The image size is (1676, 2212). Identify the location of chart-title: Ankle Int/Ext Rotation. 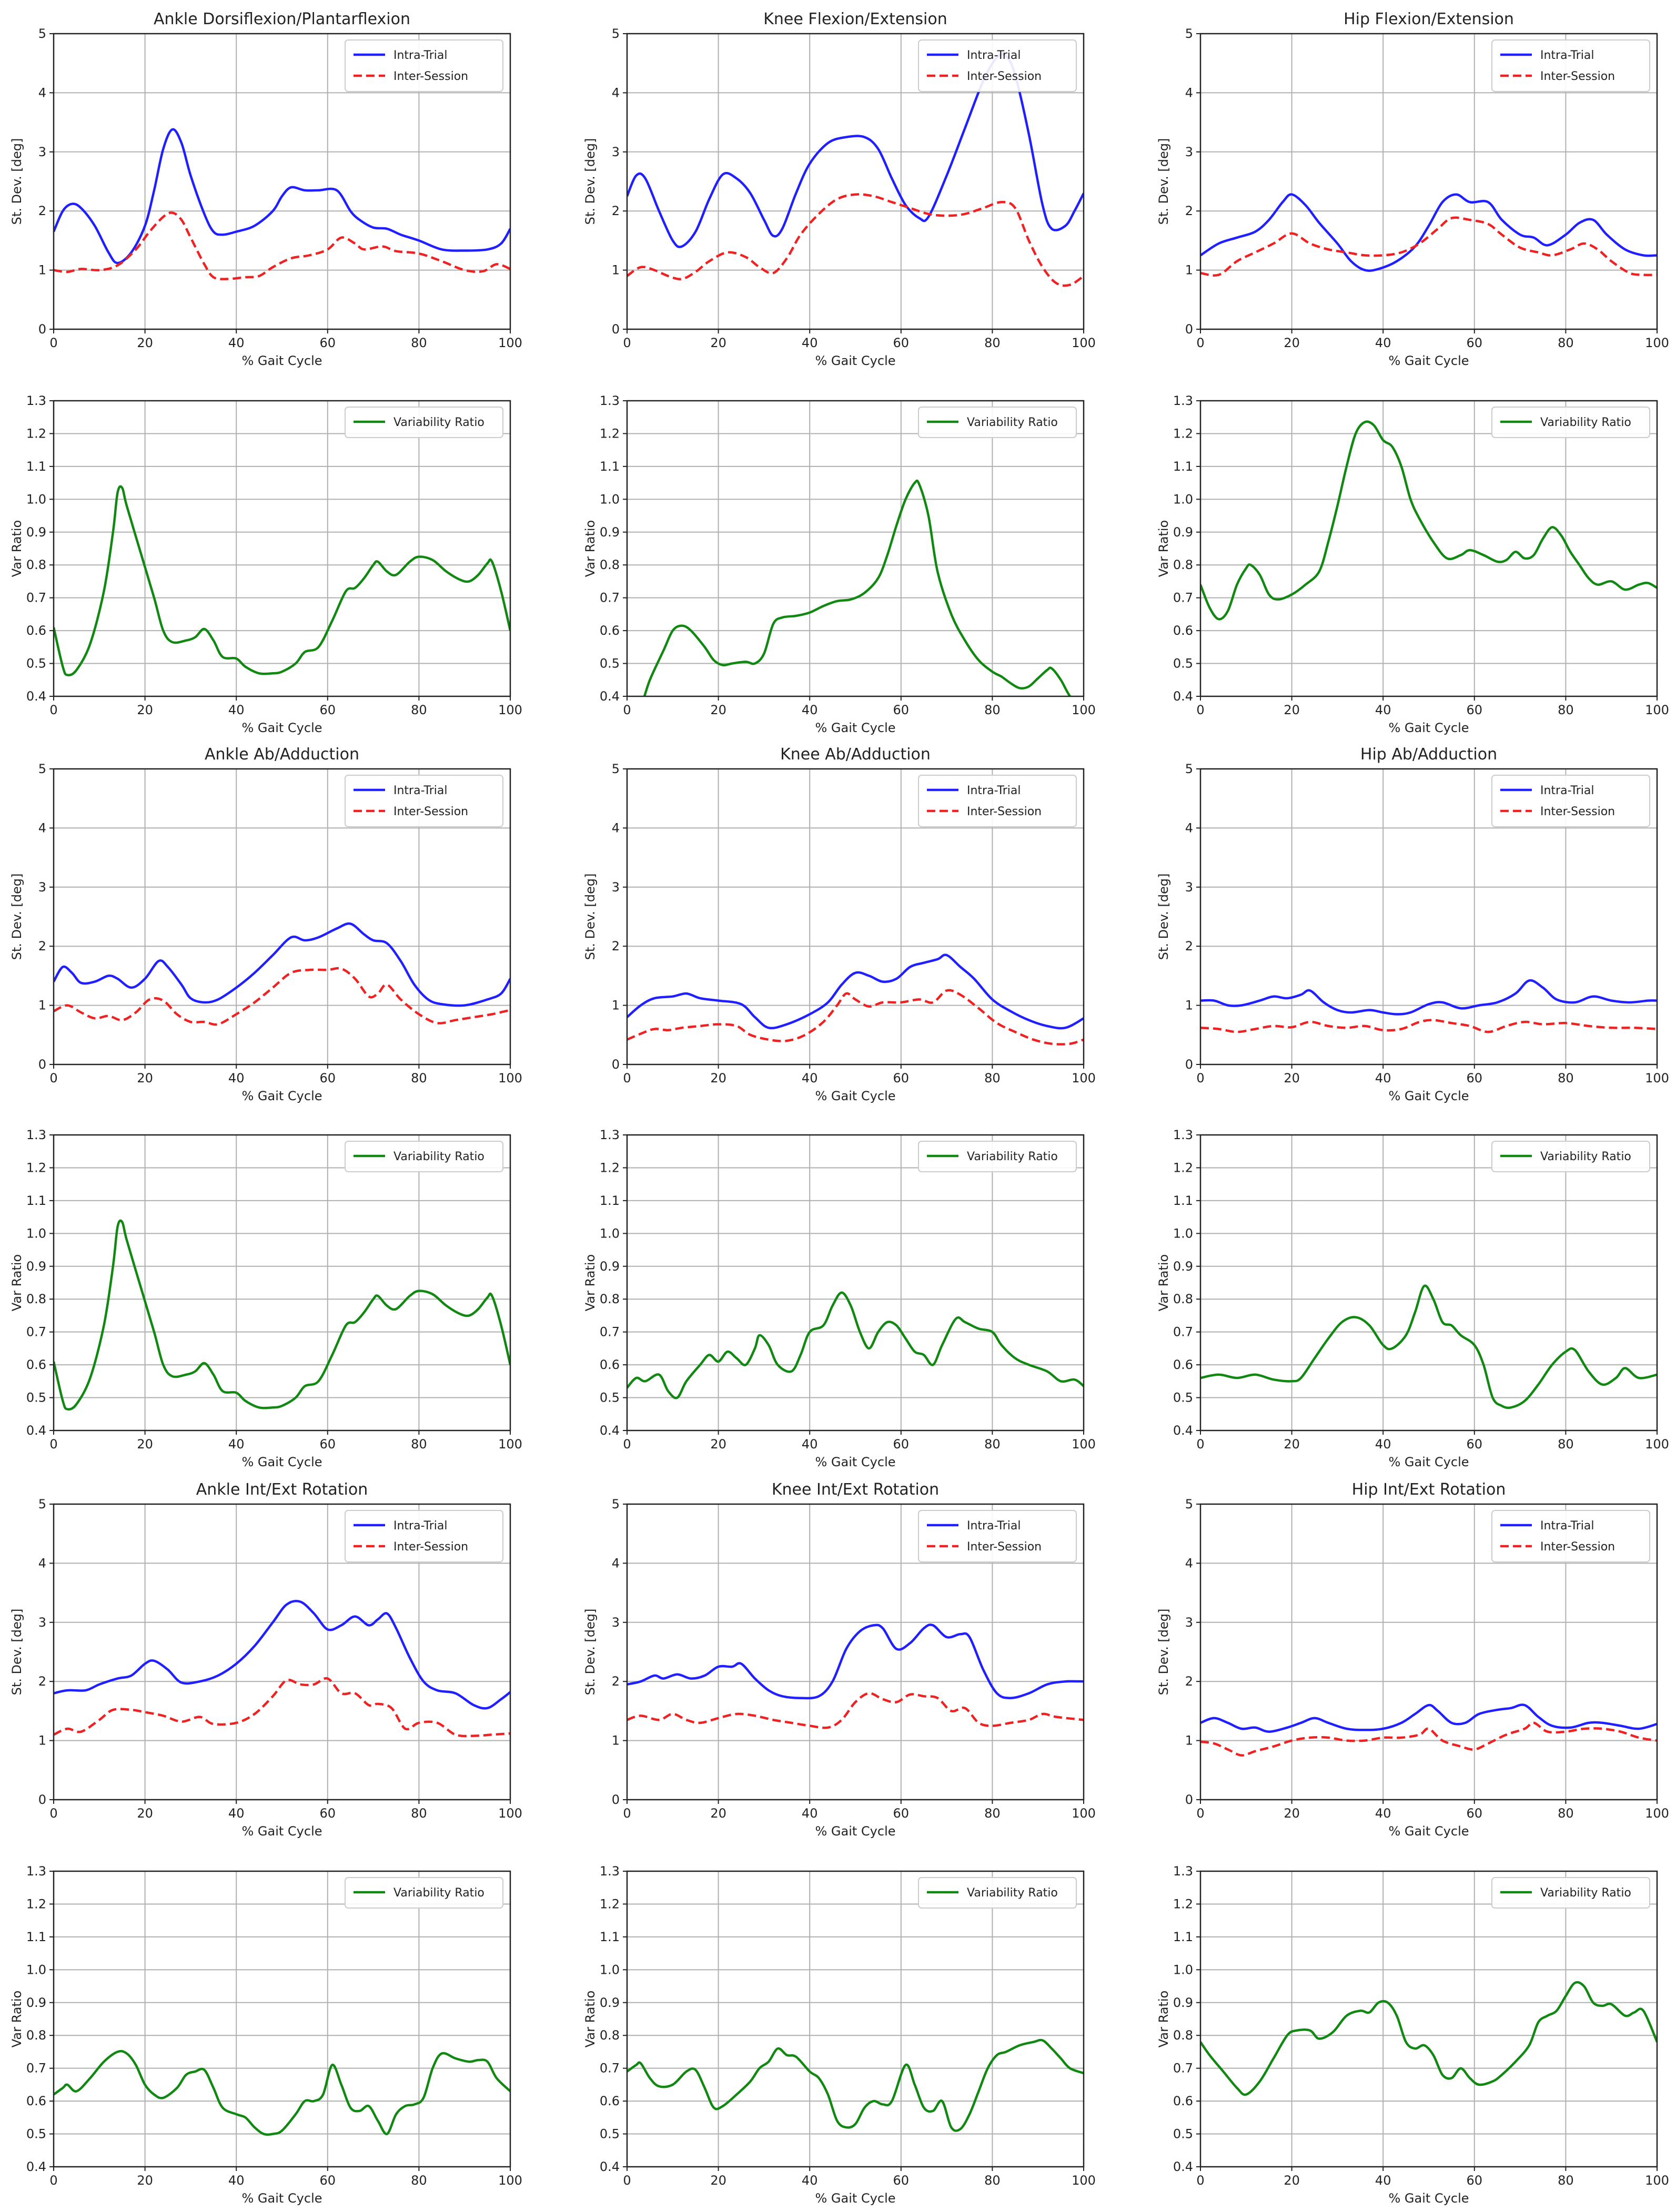
(282, 1489).